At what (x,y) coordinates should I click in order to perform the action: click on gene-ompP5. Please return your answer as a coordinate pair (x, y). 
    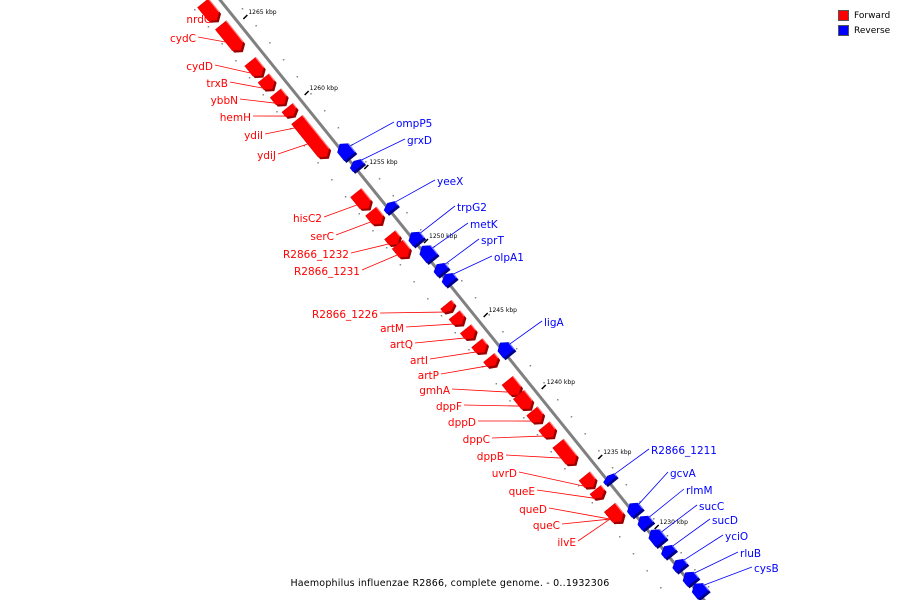
    Looking at the image, I should click on (347, 153).